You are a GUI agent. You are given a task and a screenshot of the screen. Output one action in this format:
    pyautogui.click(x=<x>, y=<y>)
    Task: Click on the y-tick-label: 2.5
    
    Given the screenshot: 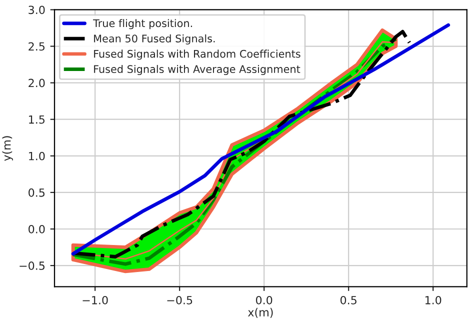 What is the action you would take?
    pyautogui.click(x=36, y=46)
    